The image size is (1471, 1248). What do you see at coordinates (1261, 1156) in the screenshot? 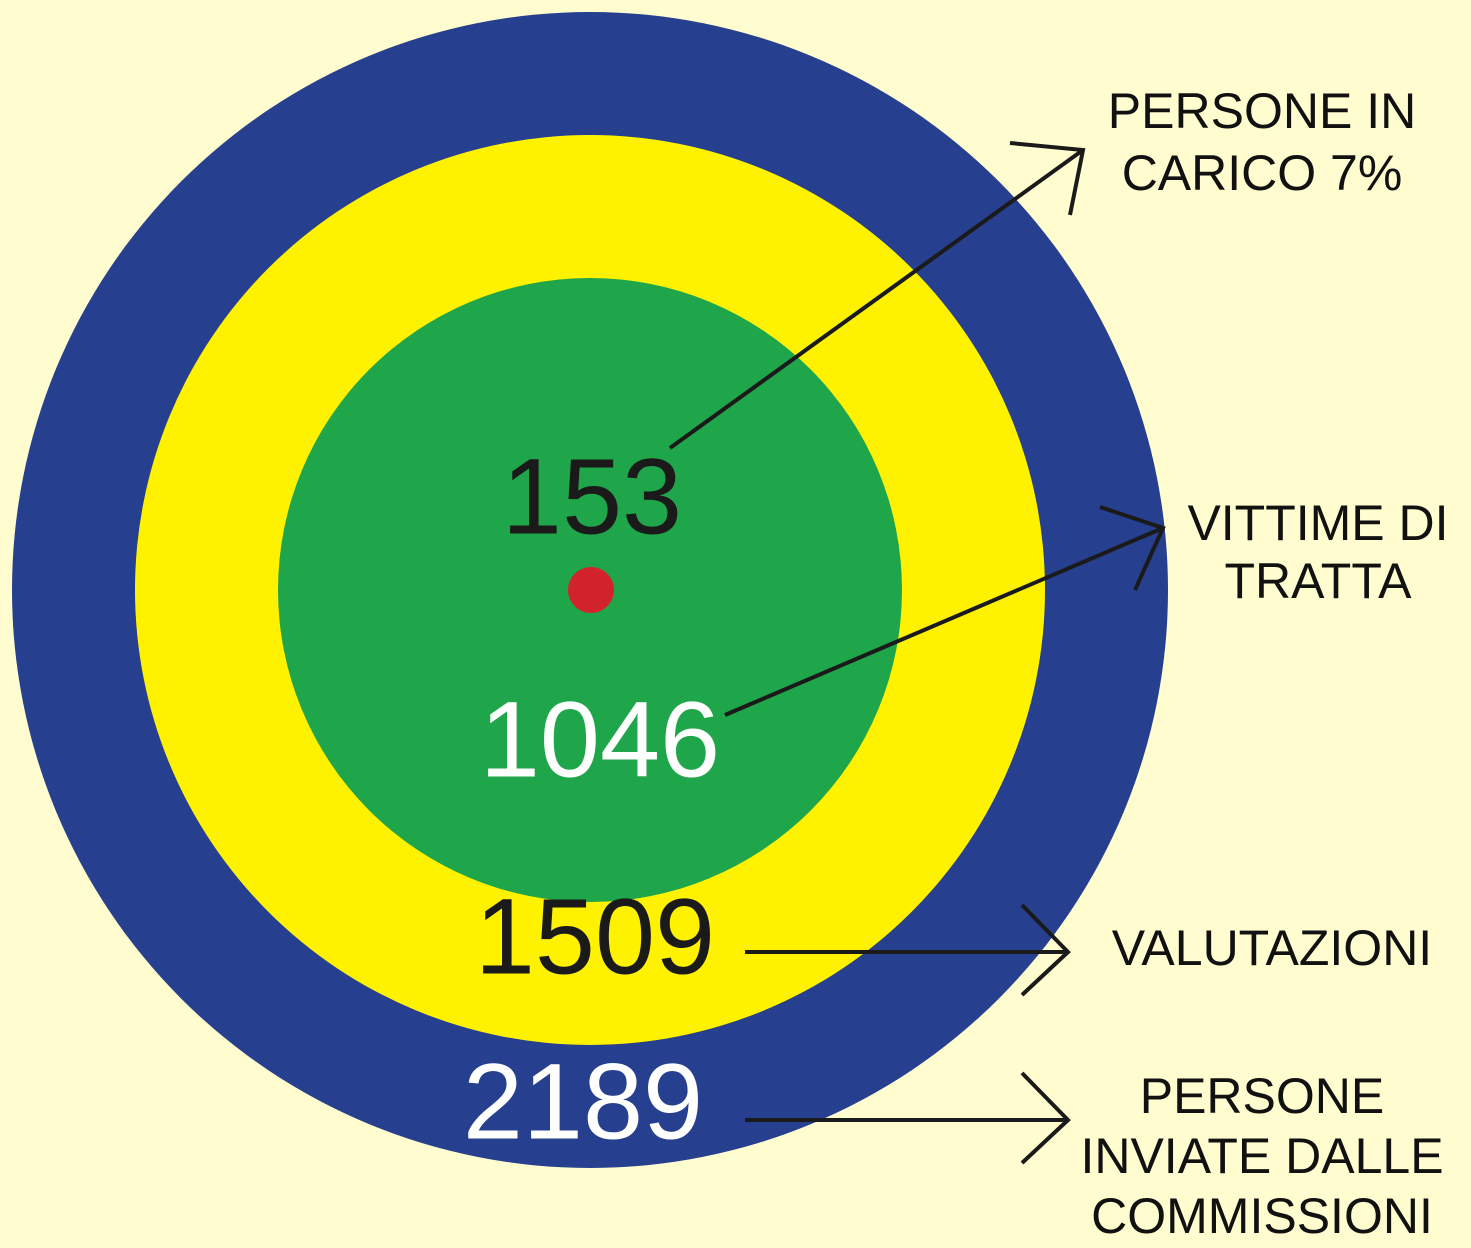
I see `level-label: INVIATE DALLE` at bounding box center [1261, 1156].